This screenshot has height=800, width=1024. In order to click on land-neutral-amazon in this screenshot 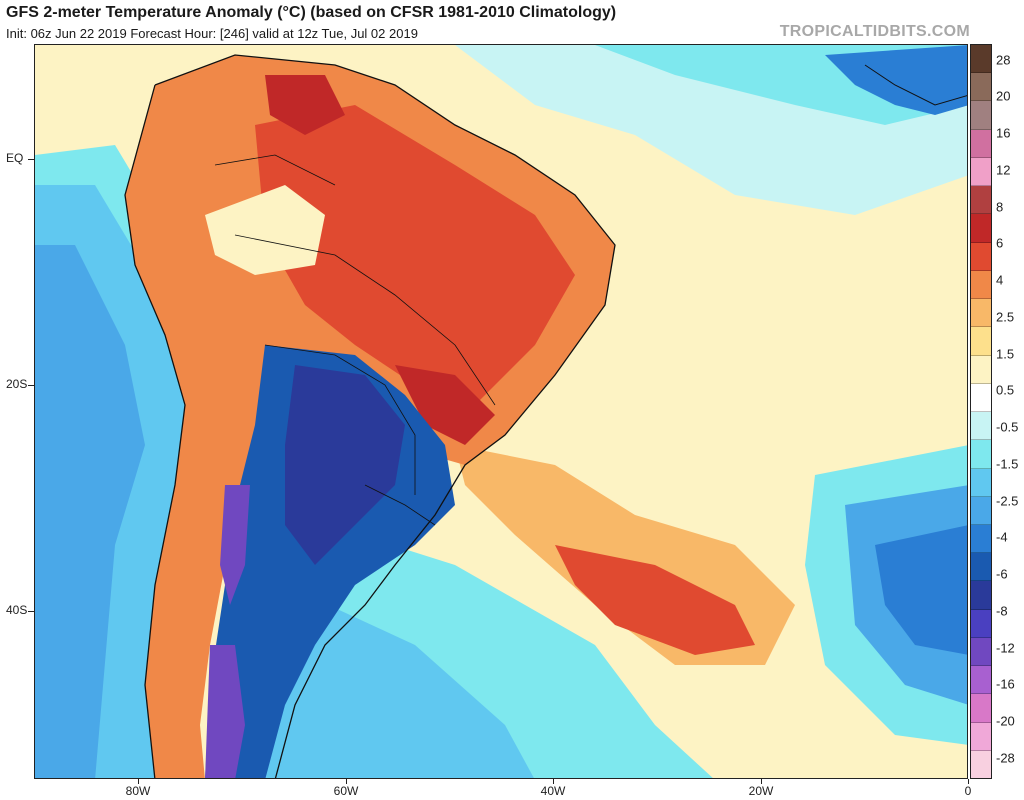, I will do `click(265, 230)`.